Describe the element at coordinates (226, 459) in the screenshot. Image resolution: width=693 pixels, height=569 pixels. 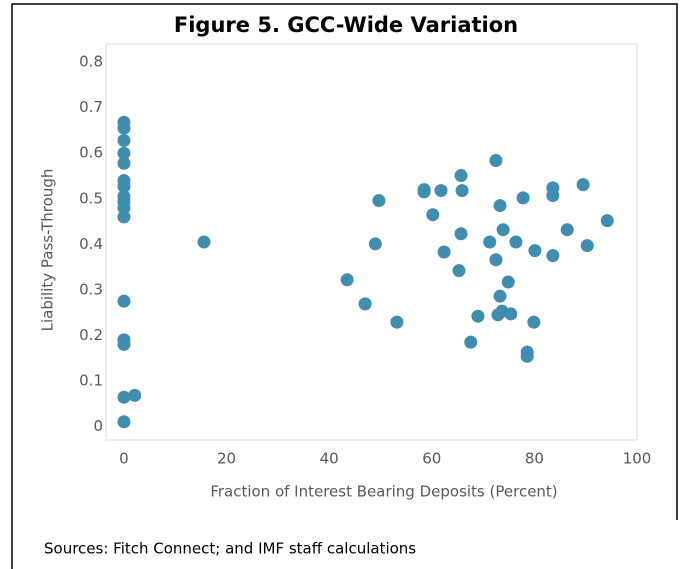
I see `x-tick-label: 20` at that location.